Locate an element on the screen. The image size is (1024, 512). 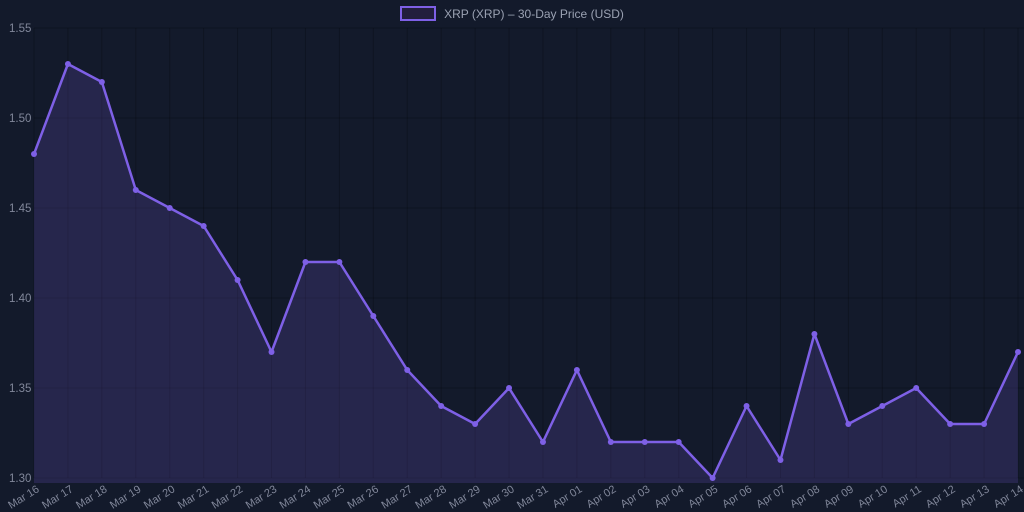
legend-item-xrp: XRP (XRP) – 30-Day Price (USD) is located at coordinates (512, 13).